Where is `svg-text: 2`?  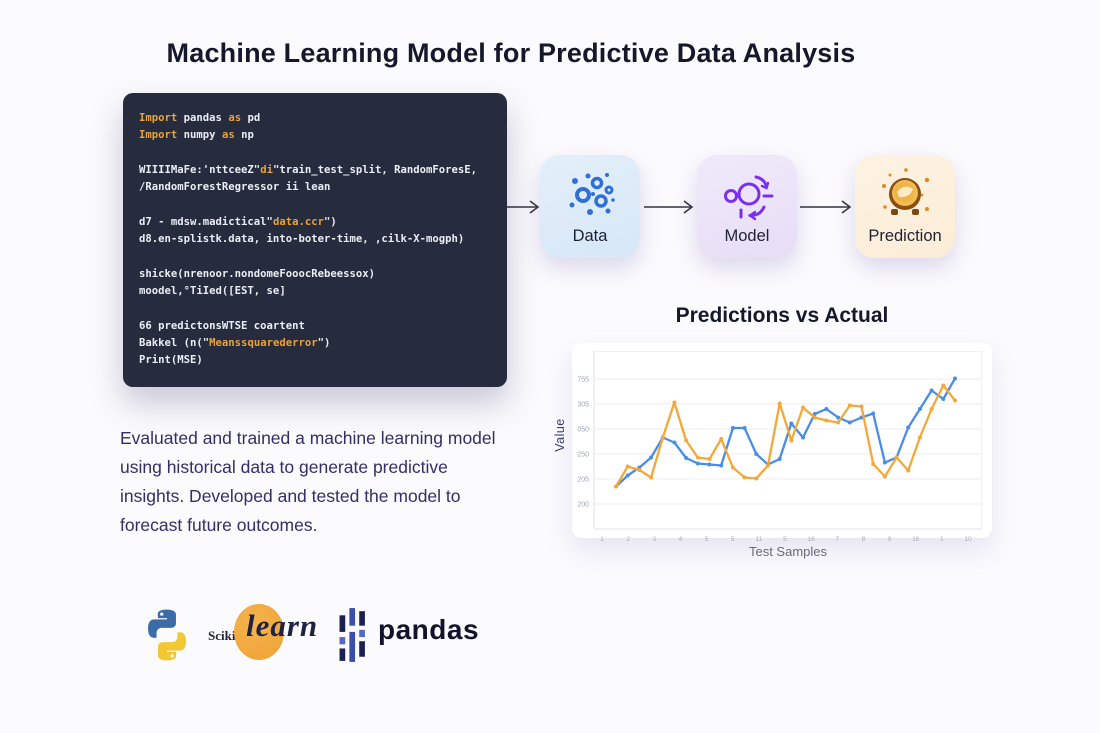 svg-text: 2 is located at coordinates (628, 539).